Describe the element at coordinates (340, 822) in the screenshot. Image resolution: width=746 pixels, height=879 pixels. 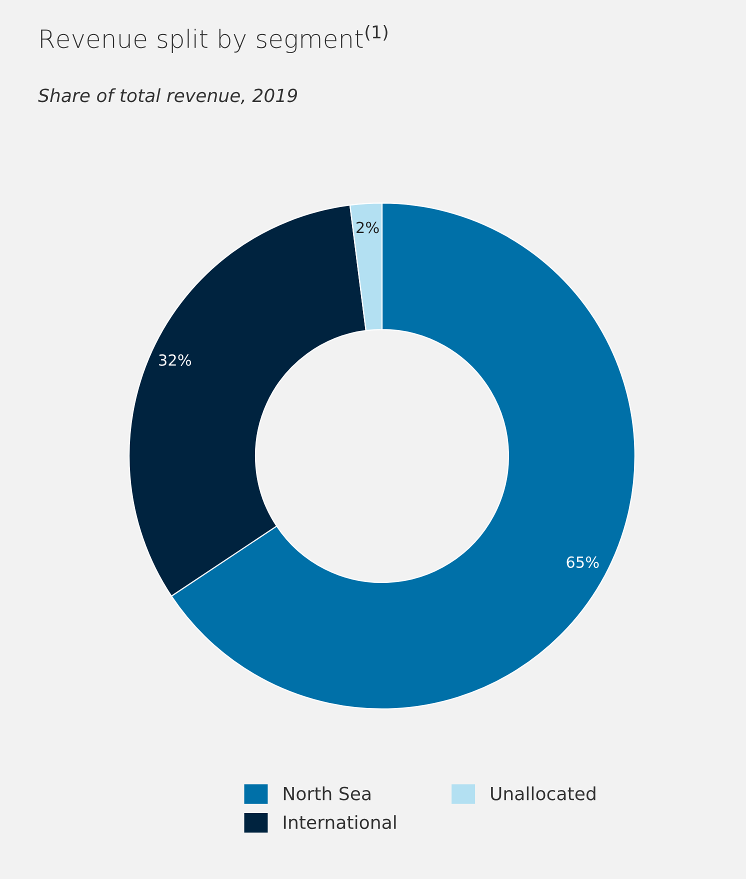
I see `legend-label: International` at that location.